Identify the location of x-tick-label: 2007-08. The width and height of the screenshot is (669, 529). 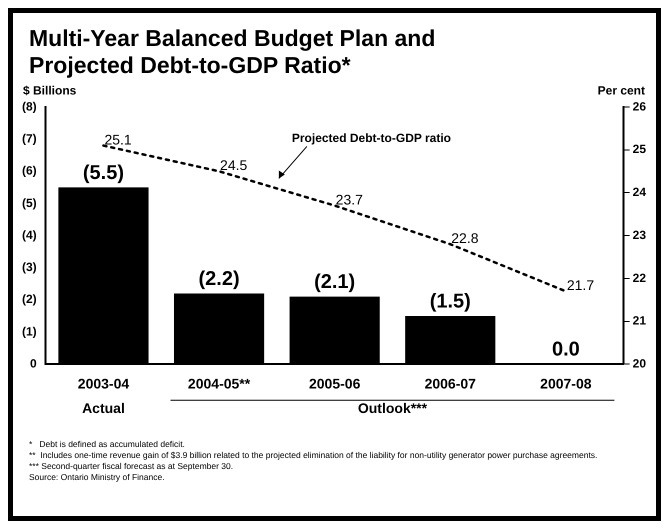
(566, 383).